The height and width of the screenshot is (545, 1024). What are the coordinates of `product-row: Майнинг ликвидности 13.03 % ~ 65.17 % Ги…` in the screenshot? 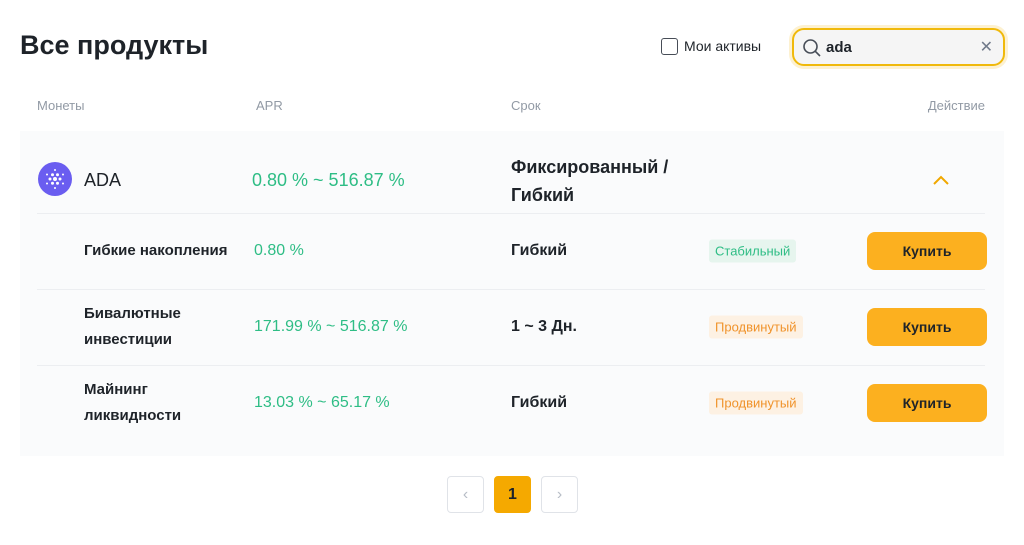 It's located at (512, 403).